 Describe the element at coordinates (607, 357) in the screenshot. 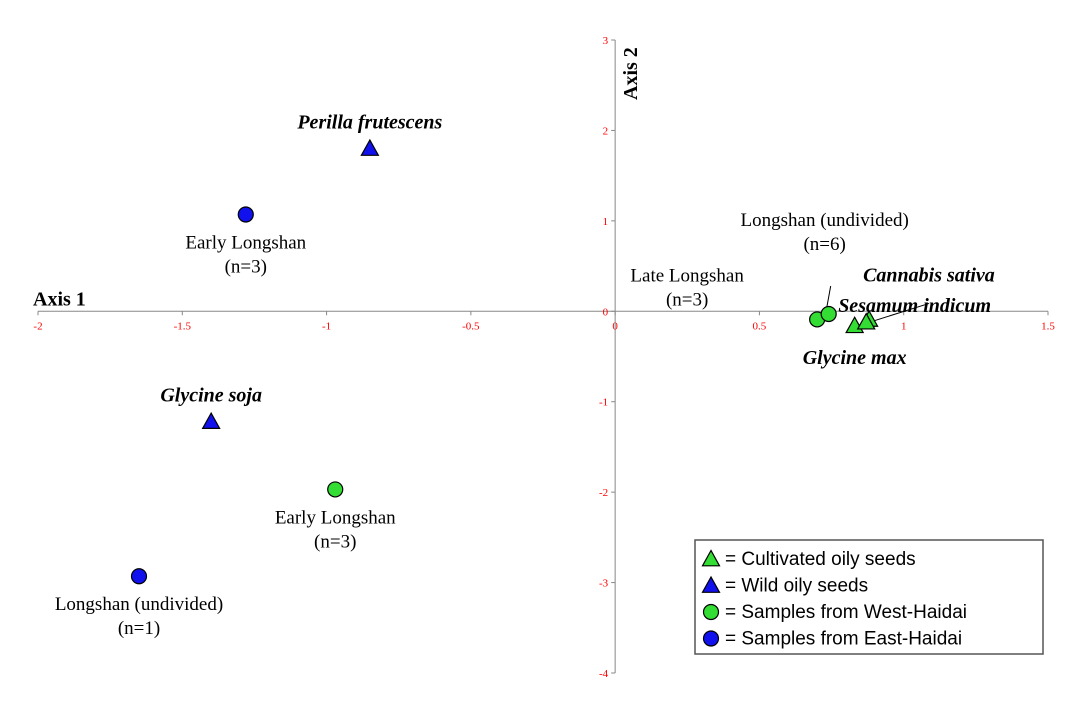

I see `y-ticks: 3 2 1 0 -1 -2 -3 -4` at that location.